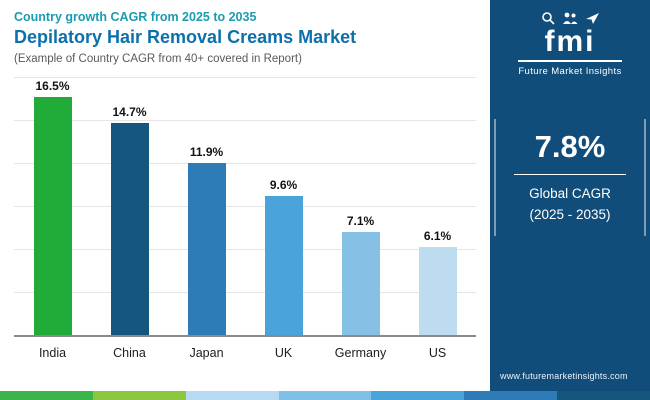 This screenshot has height=400, width=650. Describe the element at coordinates (360, 221) in the screenshot. I see `bar-value-label: 7.1%` at that location.